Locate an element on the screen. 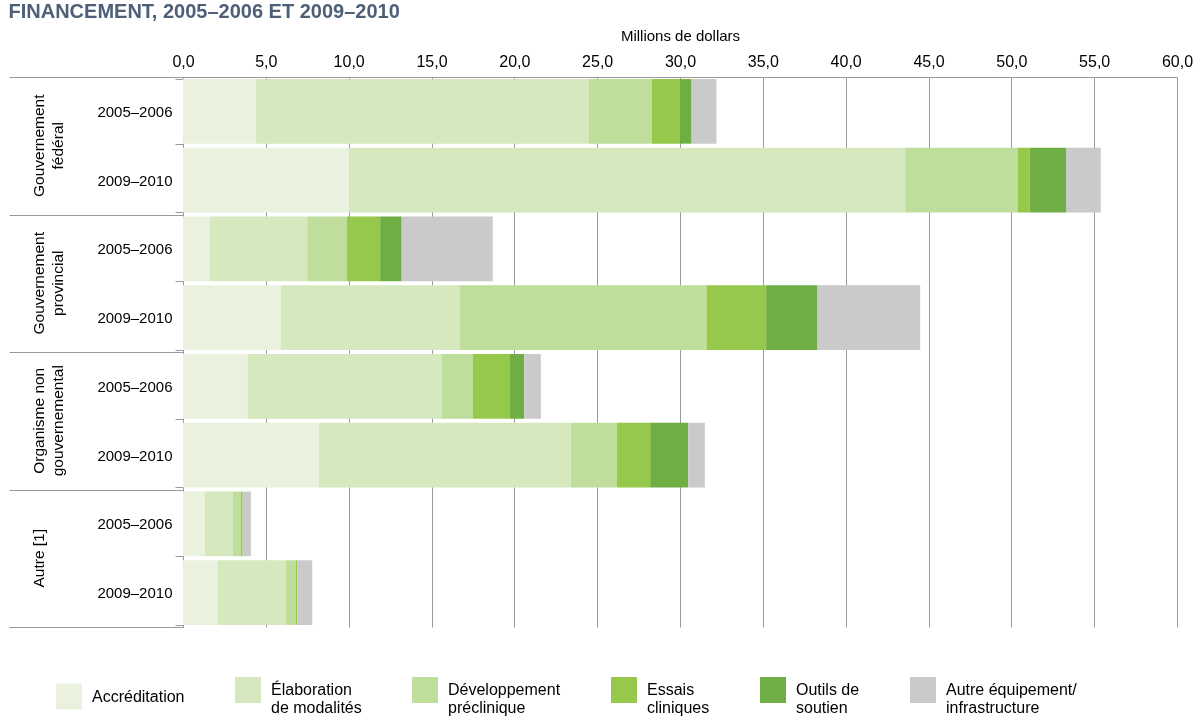 The height and width of the screenshot is (723, 1204). text: Autre [1] is located at coordinates (38, 558).